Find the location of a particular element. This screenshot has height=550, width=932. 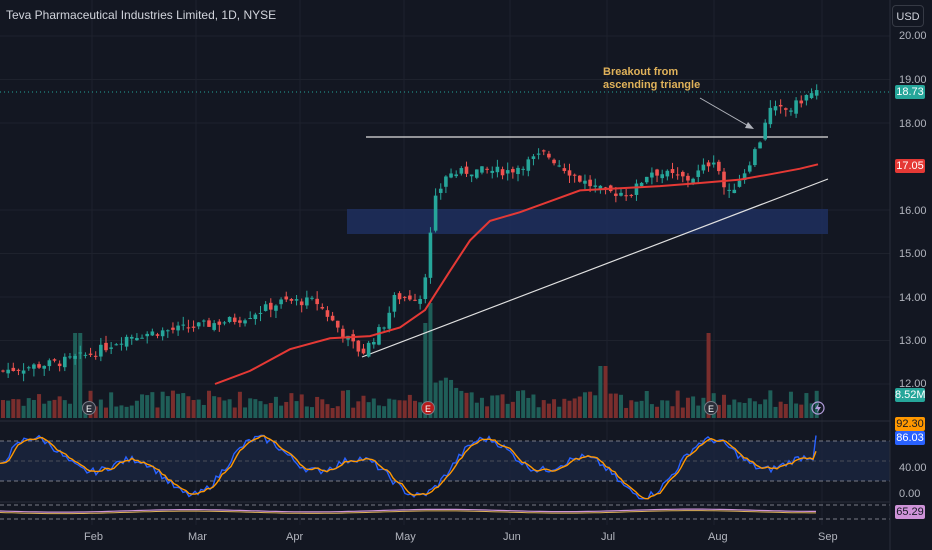

price-tick: 13.00 is located at coordinates (913, 341).